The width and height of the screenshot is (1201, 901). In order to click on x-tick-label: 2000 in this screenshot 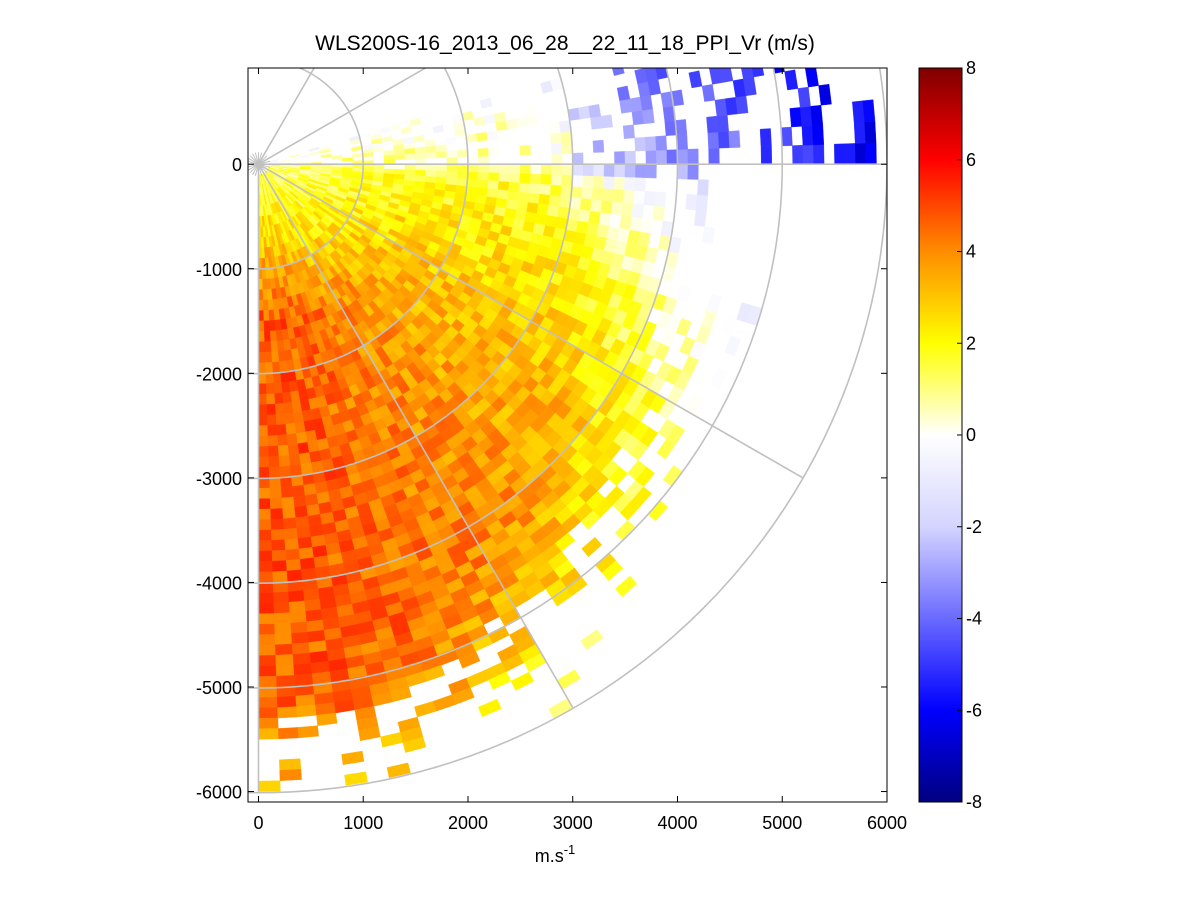, I will do `click(468, 823)`.